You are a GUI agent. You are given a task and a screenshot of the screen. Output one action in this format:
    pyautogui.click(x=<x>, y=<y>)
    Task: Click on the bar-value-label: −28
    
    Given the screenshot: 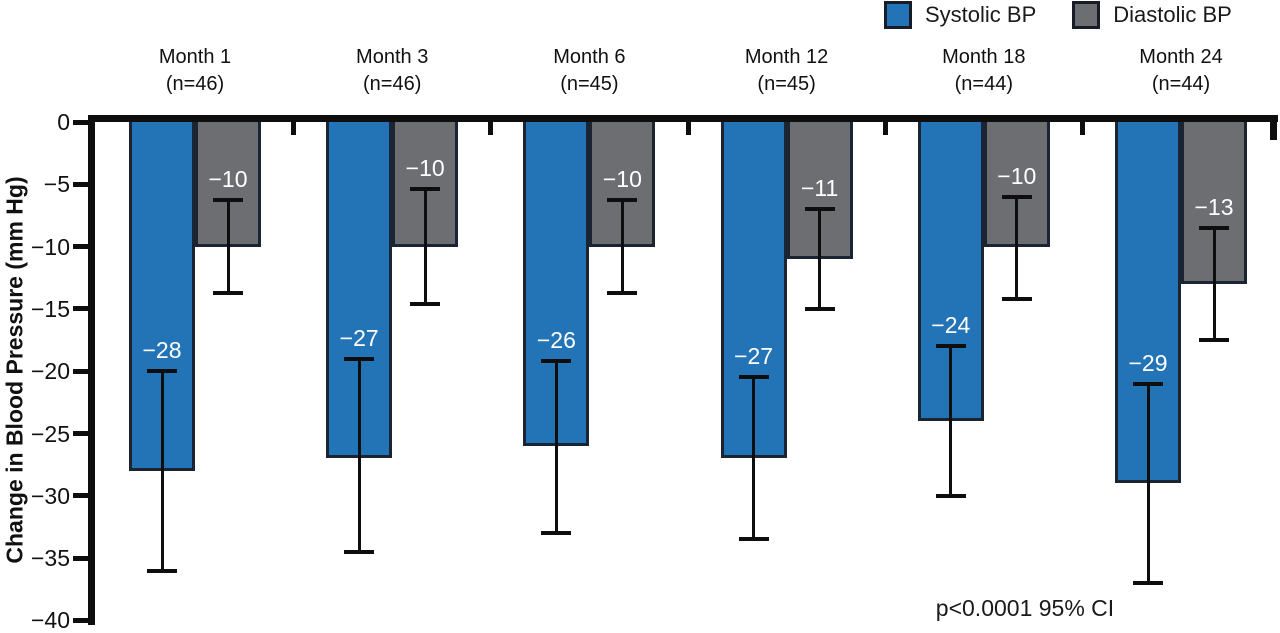 What is the action you would take?
    pyautogui.click(x=162, y=350)
    